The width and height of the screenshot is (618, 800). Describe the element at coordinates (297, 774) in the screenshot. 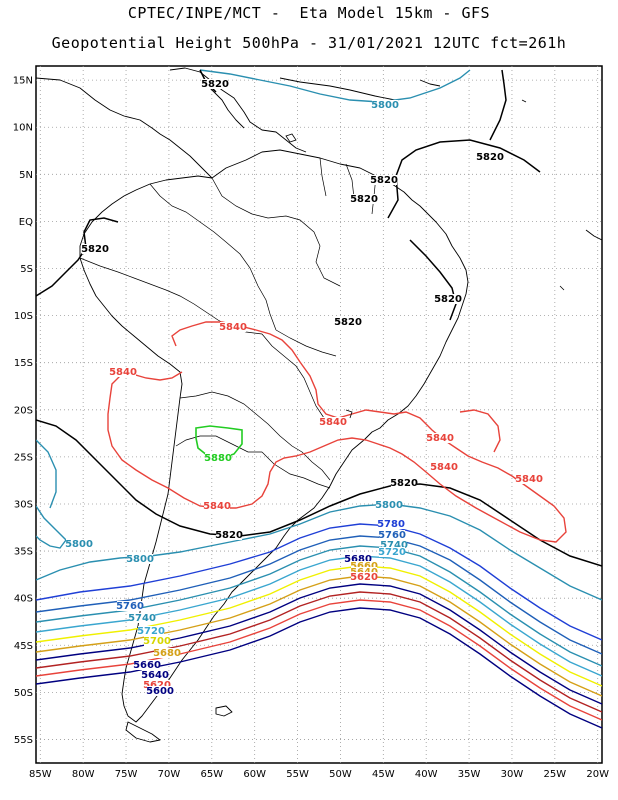

I see `lon-tick-label: 55W` at that location.